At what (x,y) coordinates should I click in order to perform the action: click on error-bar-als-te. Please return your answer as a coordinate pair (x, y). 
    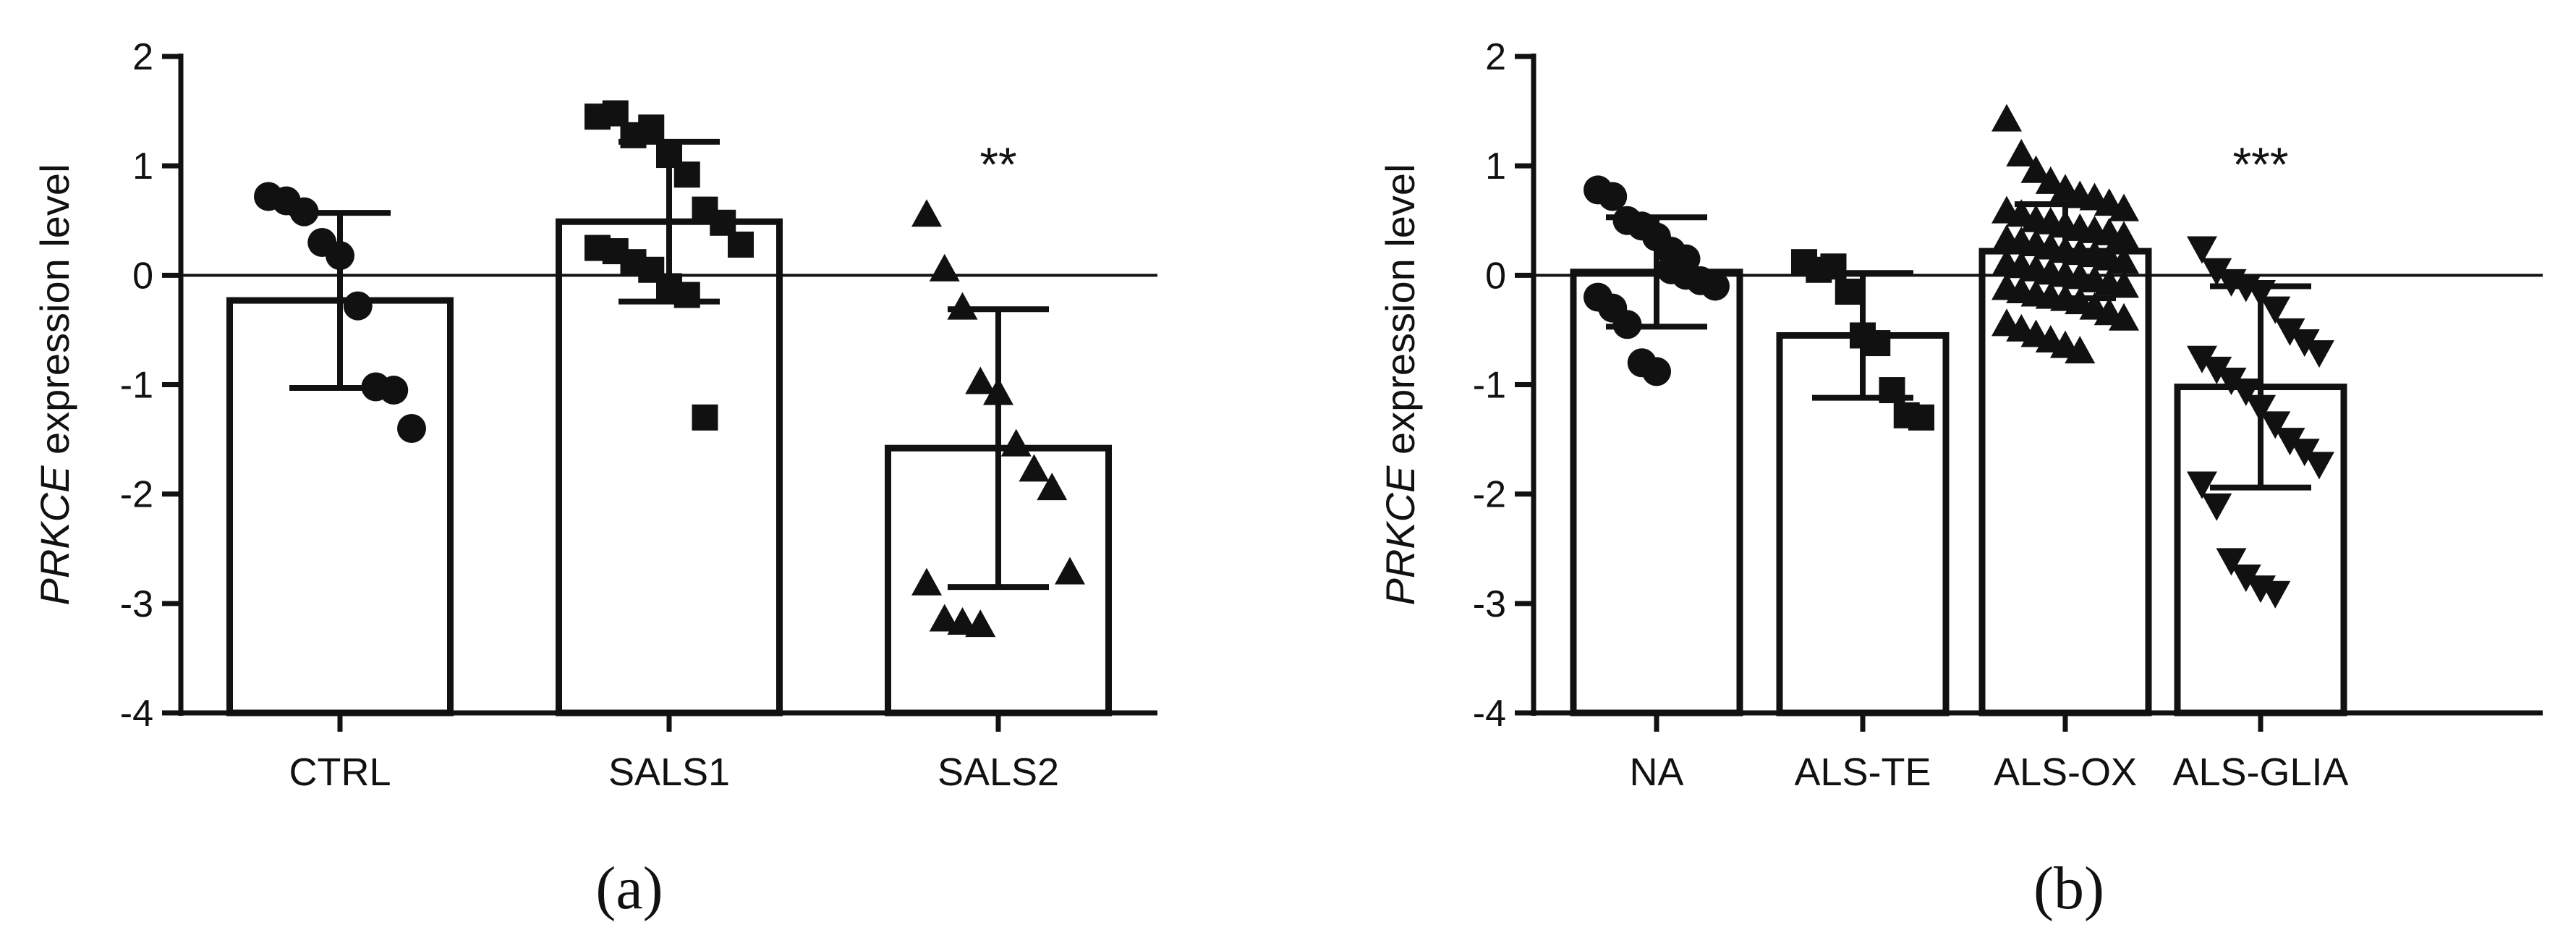
    Looking at the image, I should click on (1862, 336).